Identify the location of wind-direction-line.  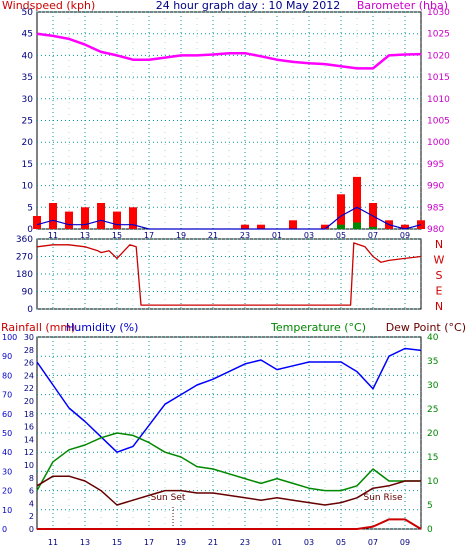
(229, 274).